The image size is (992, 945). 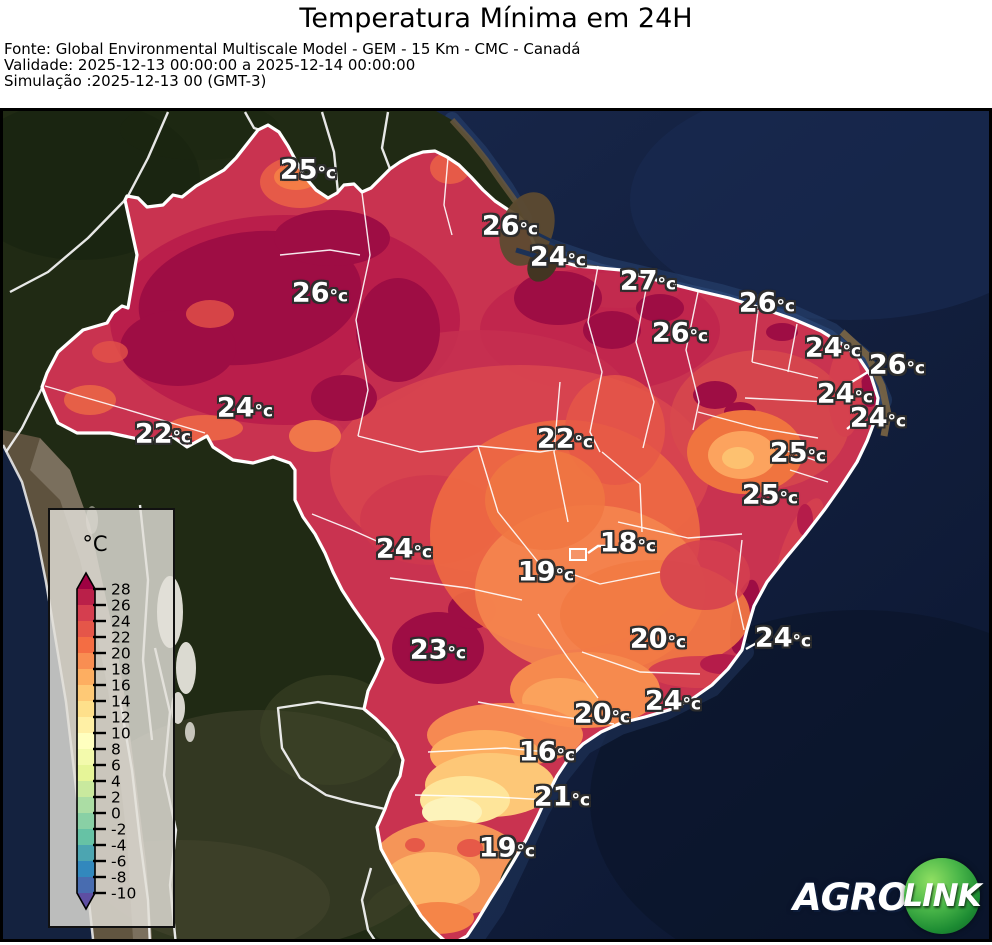 What do you see at coordinates (116, 750) in the screenshot?
I see `svg-text: 8` at bounding box center [116, 750].